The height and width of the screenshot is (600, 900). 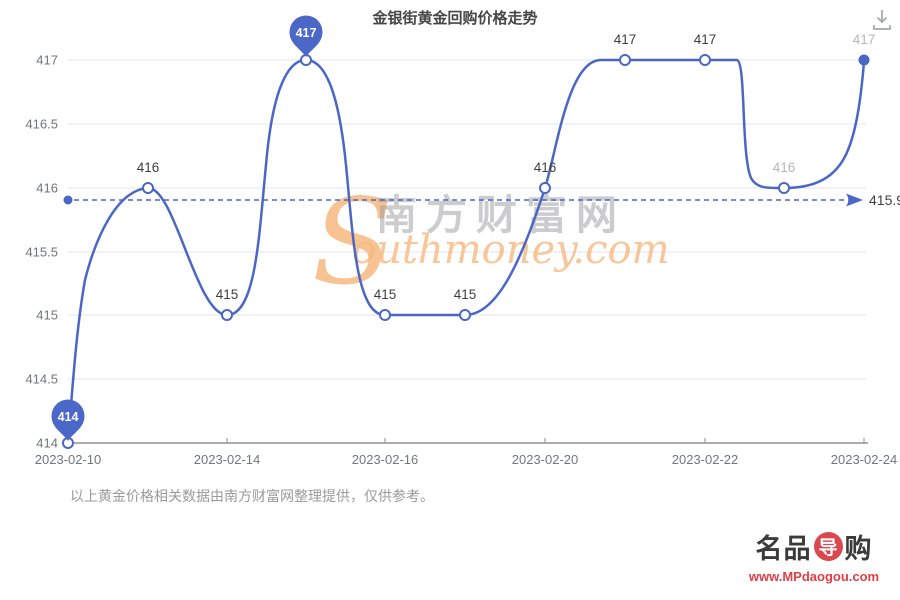 I want to click on watermark: S 南方财富网 outhmoney.com, so click(x=491, y=242).